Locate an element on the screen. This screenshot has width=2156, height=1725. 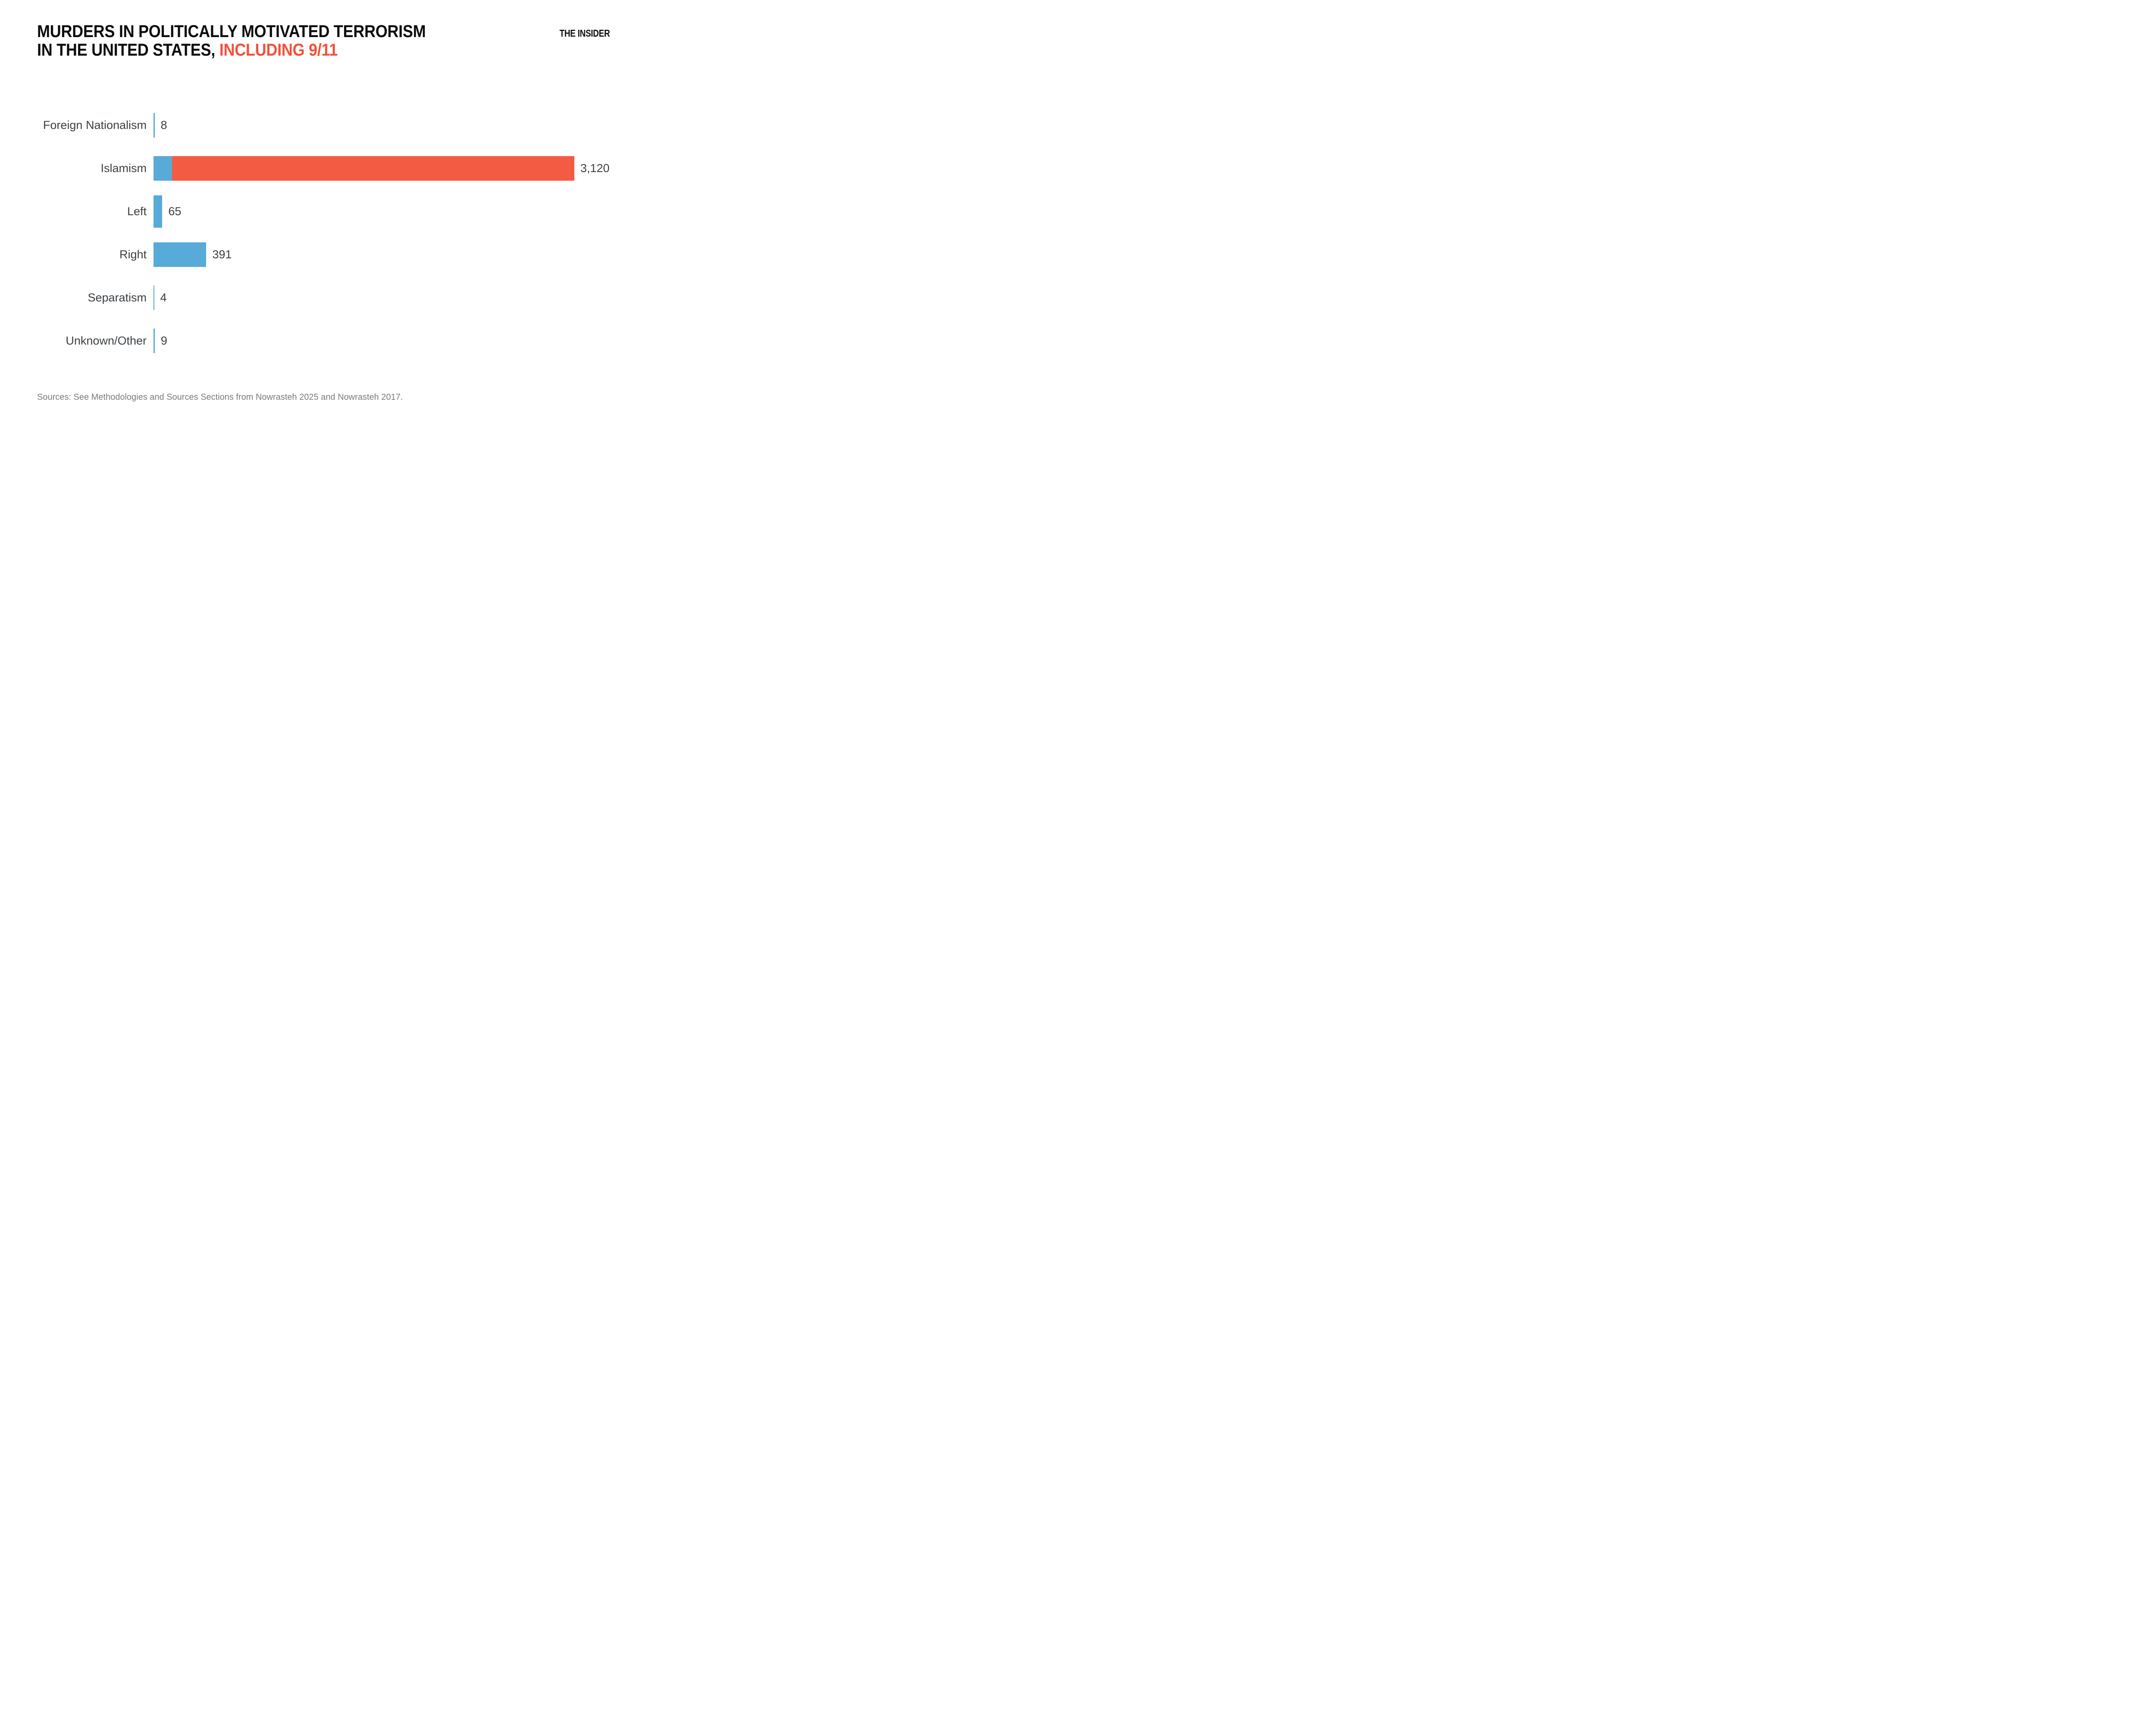
bar-row: Left 65 is located at coordinates (323, 212).